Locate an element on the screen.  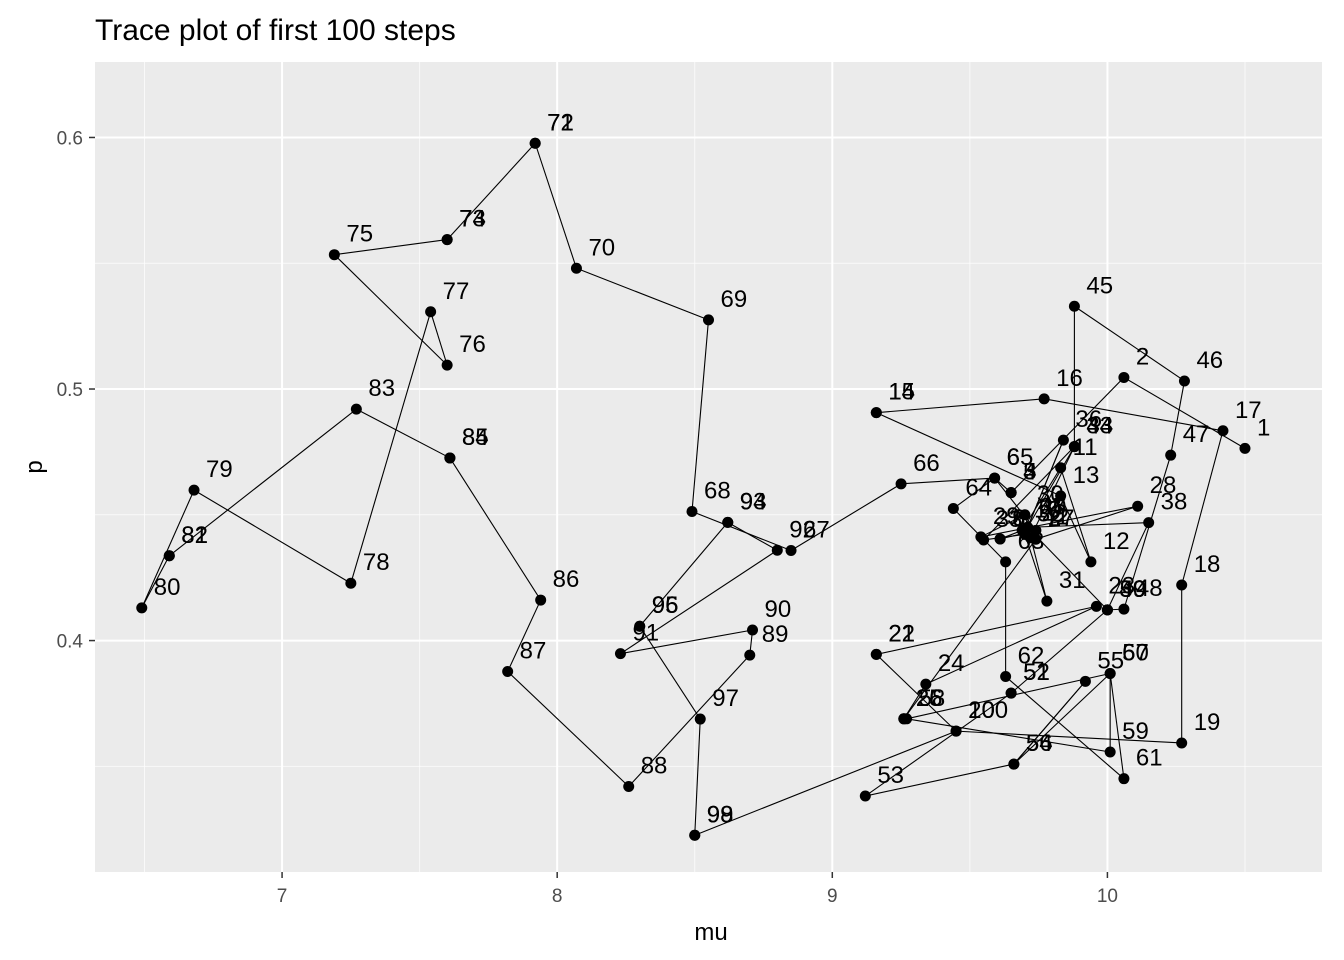
label-step-82: 82 is located at coordinates (194, 535).